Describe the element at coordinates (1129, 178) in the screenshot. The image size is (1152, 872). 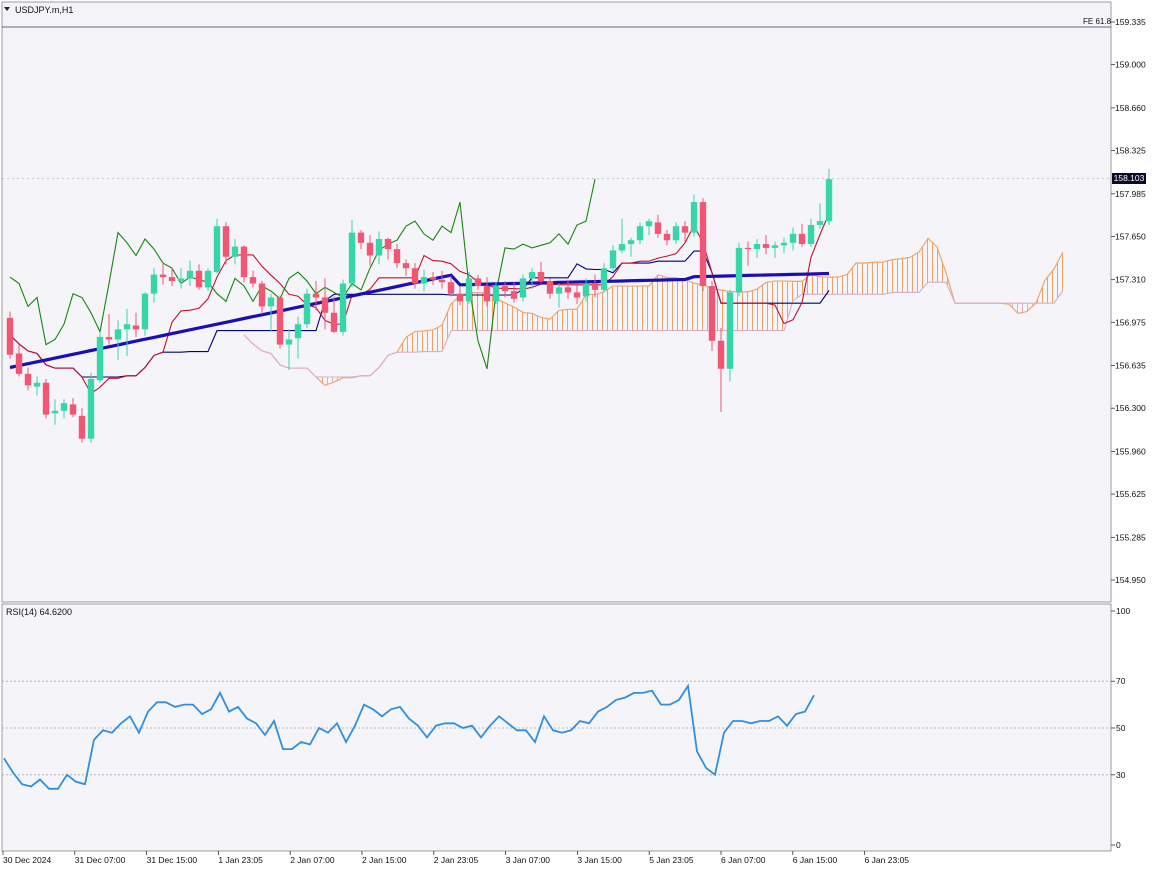
I see `current-price-badge: 158.103` at that location.